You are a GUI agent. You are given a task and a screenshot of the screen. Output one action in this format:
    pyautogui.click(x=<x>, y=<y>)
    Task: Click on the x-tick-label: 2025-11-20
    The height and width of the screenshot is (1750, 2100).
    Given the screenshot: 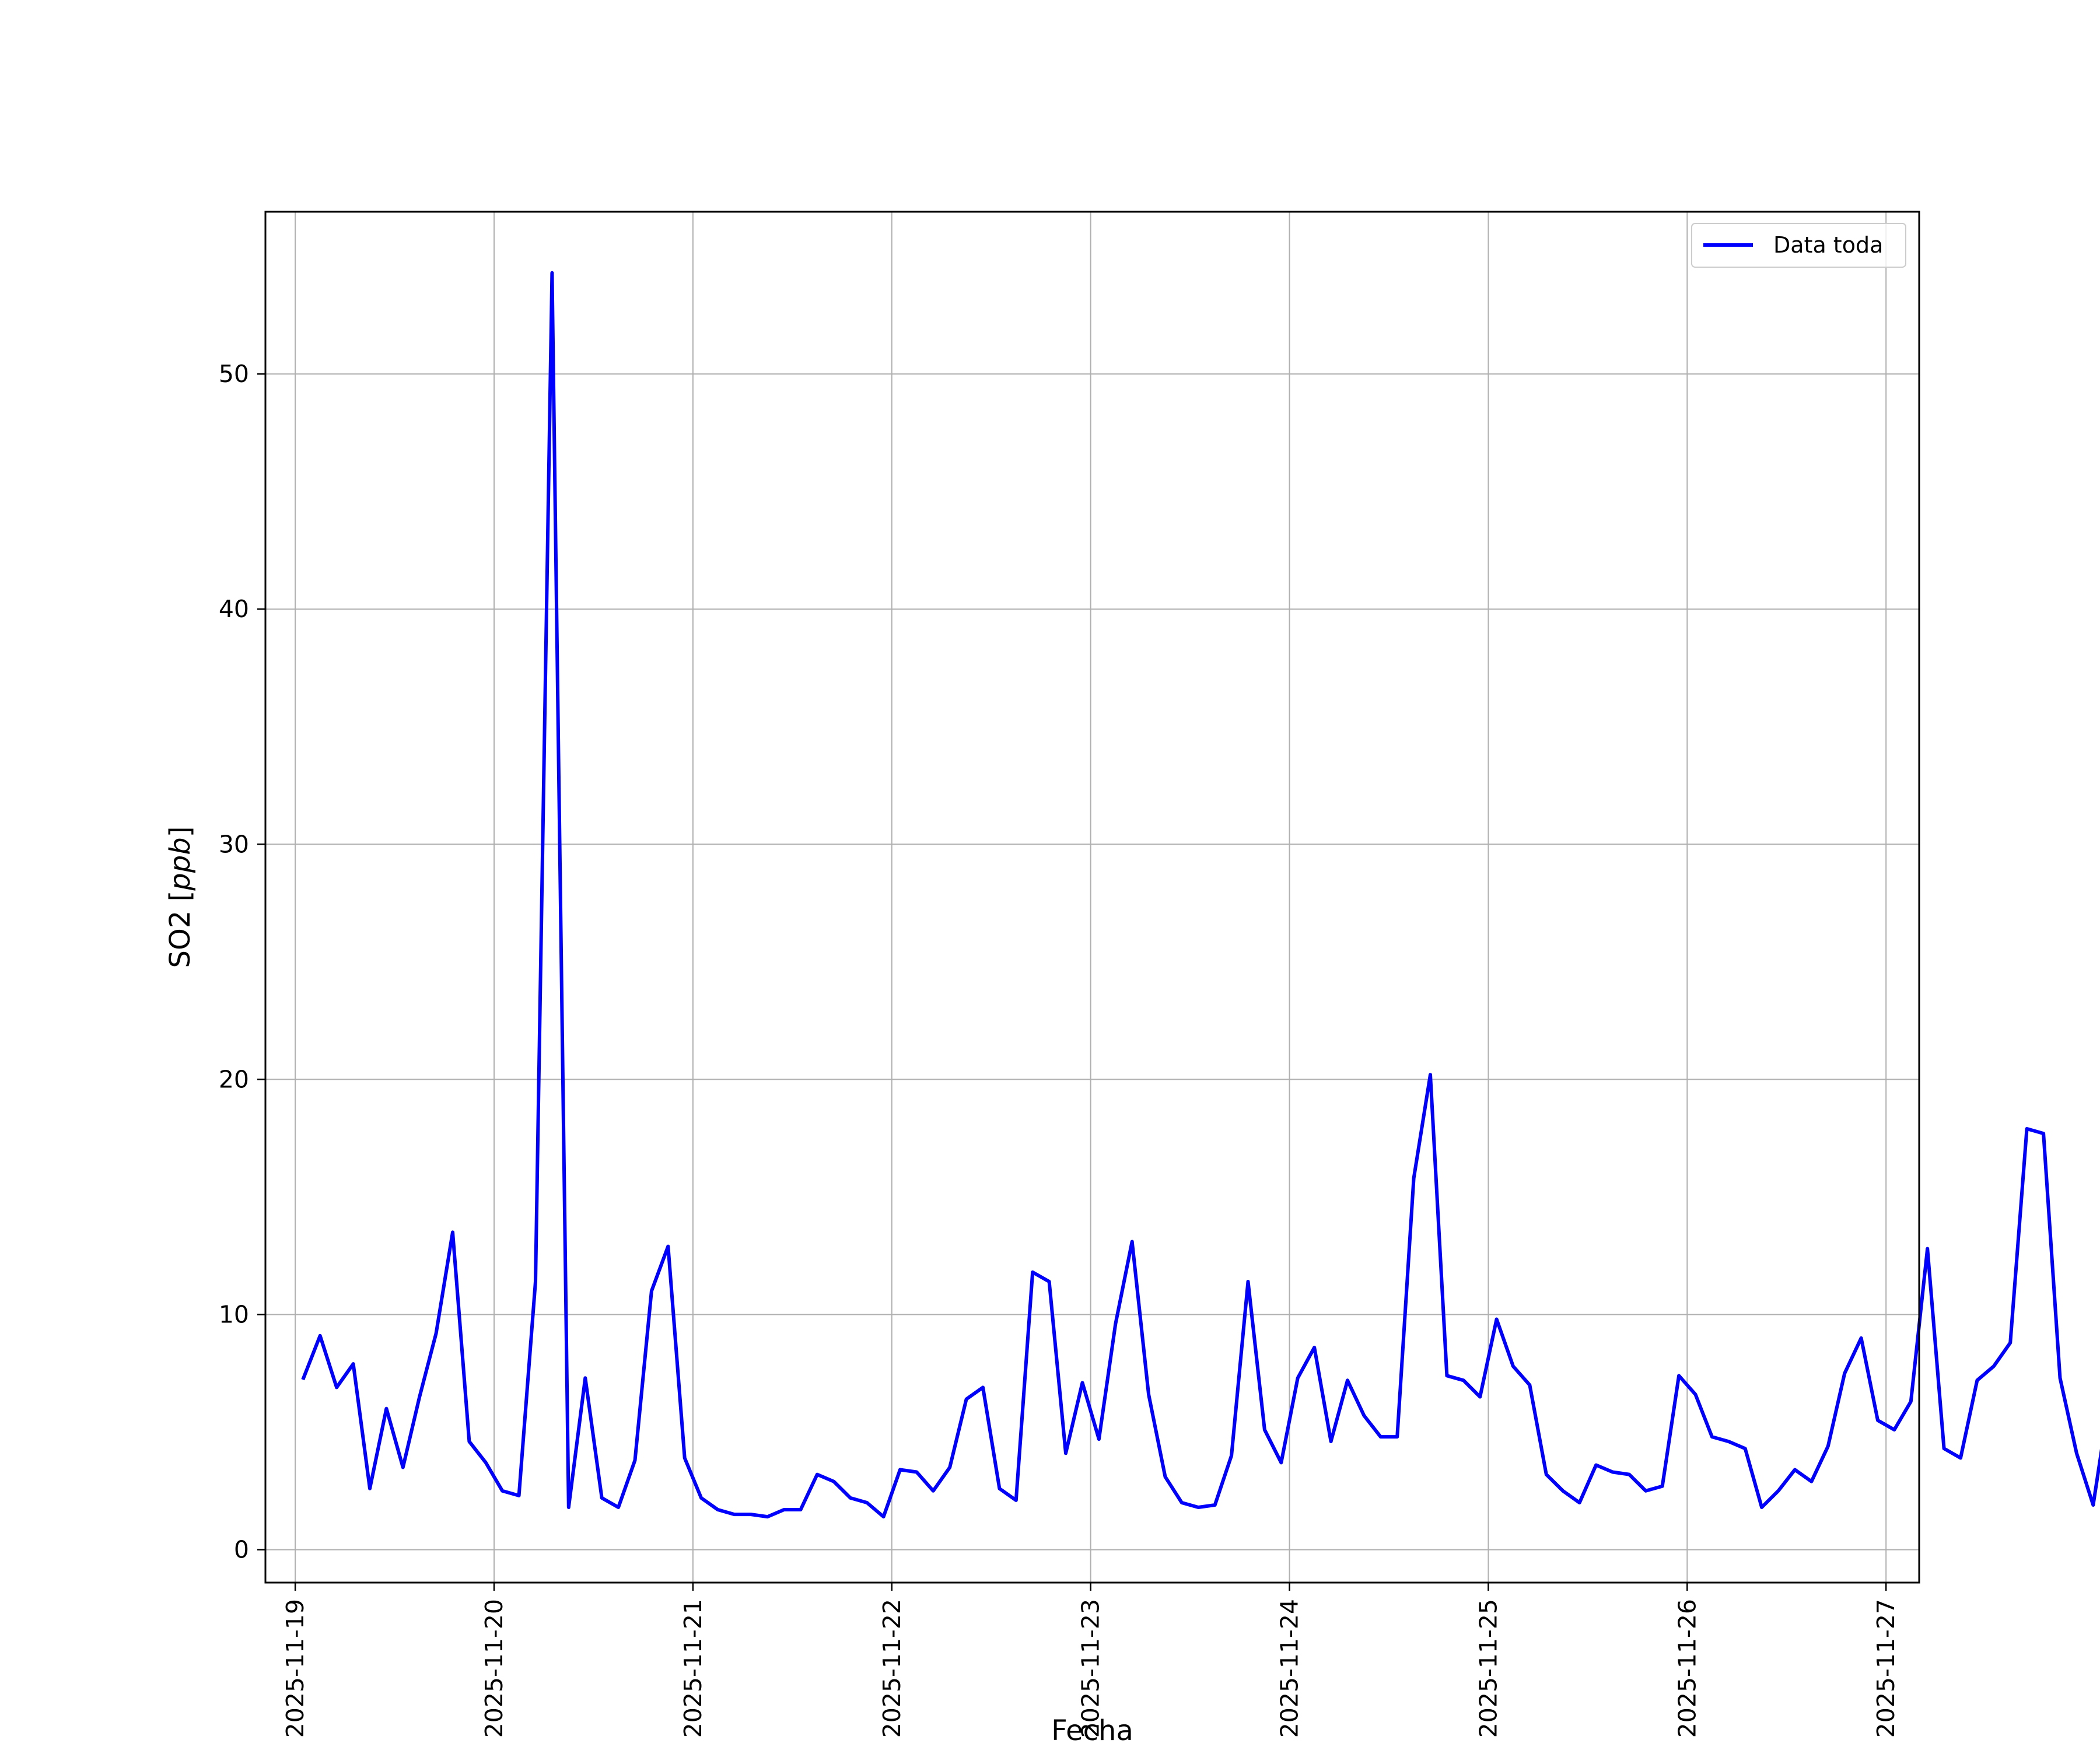 What is the action you would take?
    pyautogui.click(x=494, y=1668)
    